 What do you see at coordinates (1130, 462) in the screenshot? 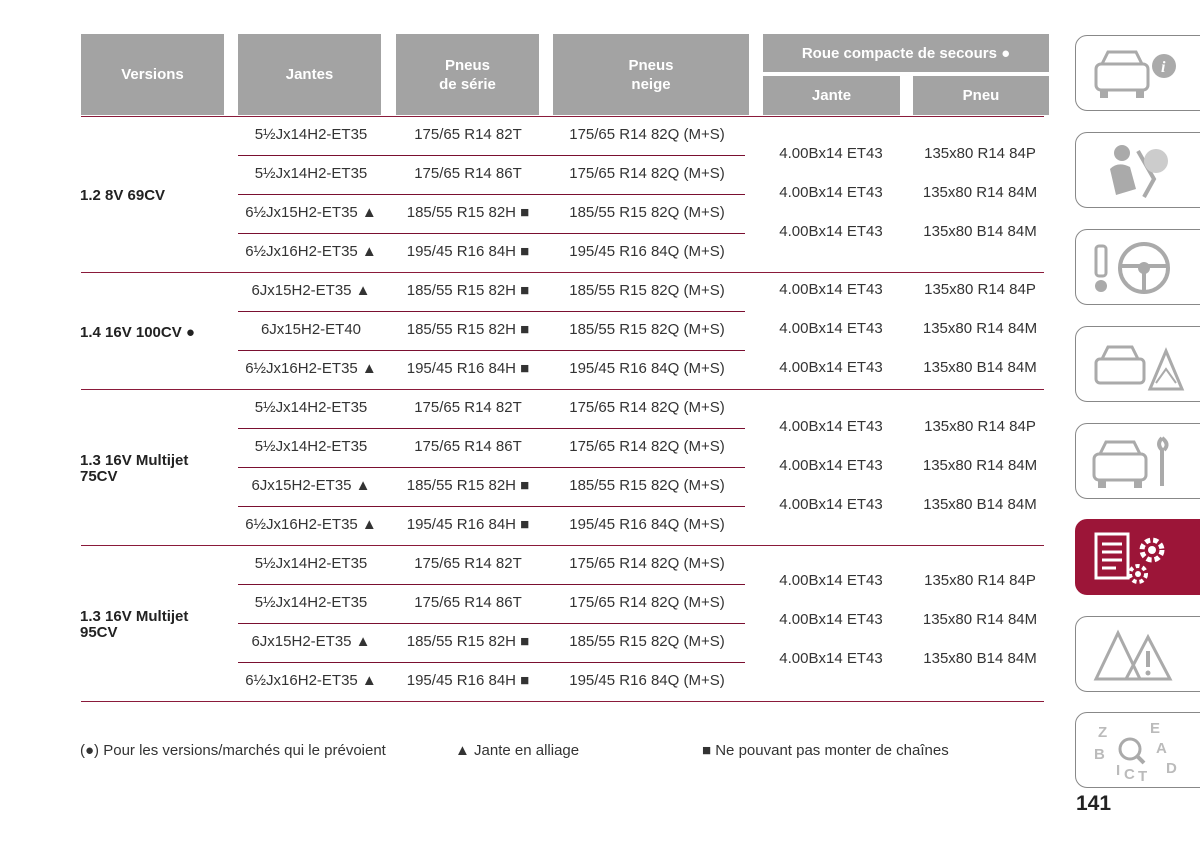
I see `maintenance-car-icon` at bounding box center [1130, 462].